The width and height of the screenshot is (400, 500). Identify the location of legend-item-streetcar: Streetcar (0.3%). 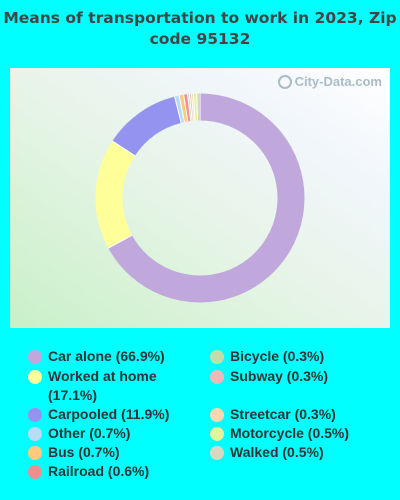
(273, 414).